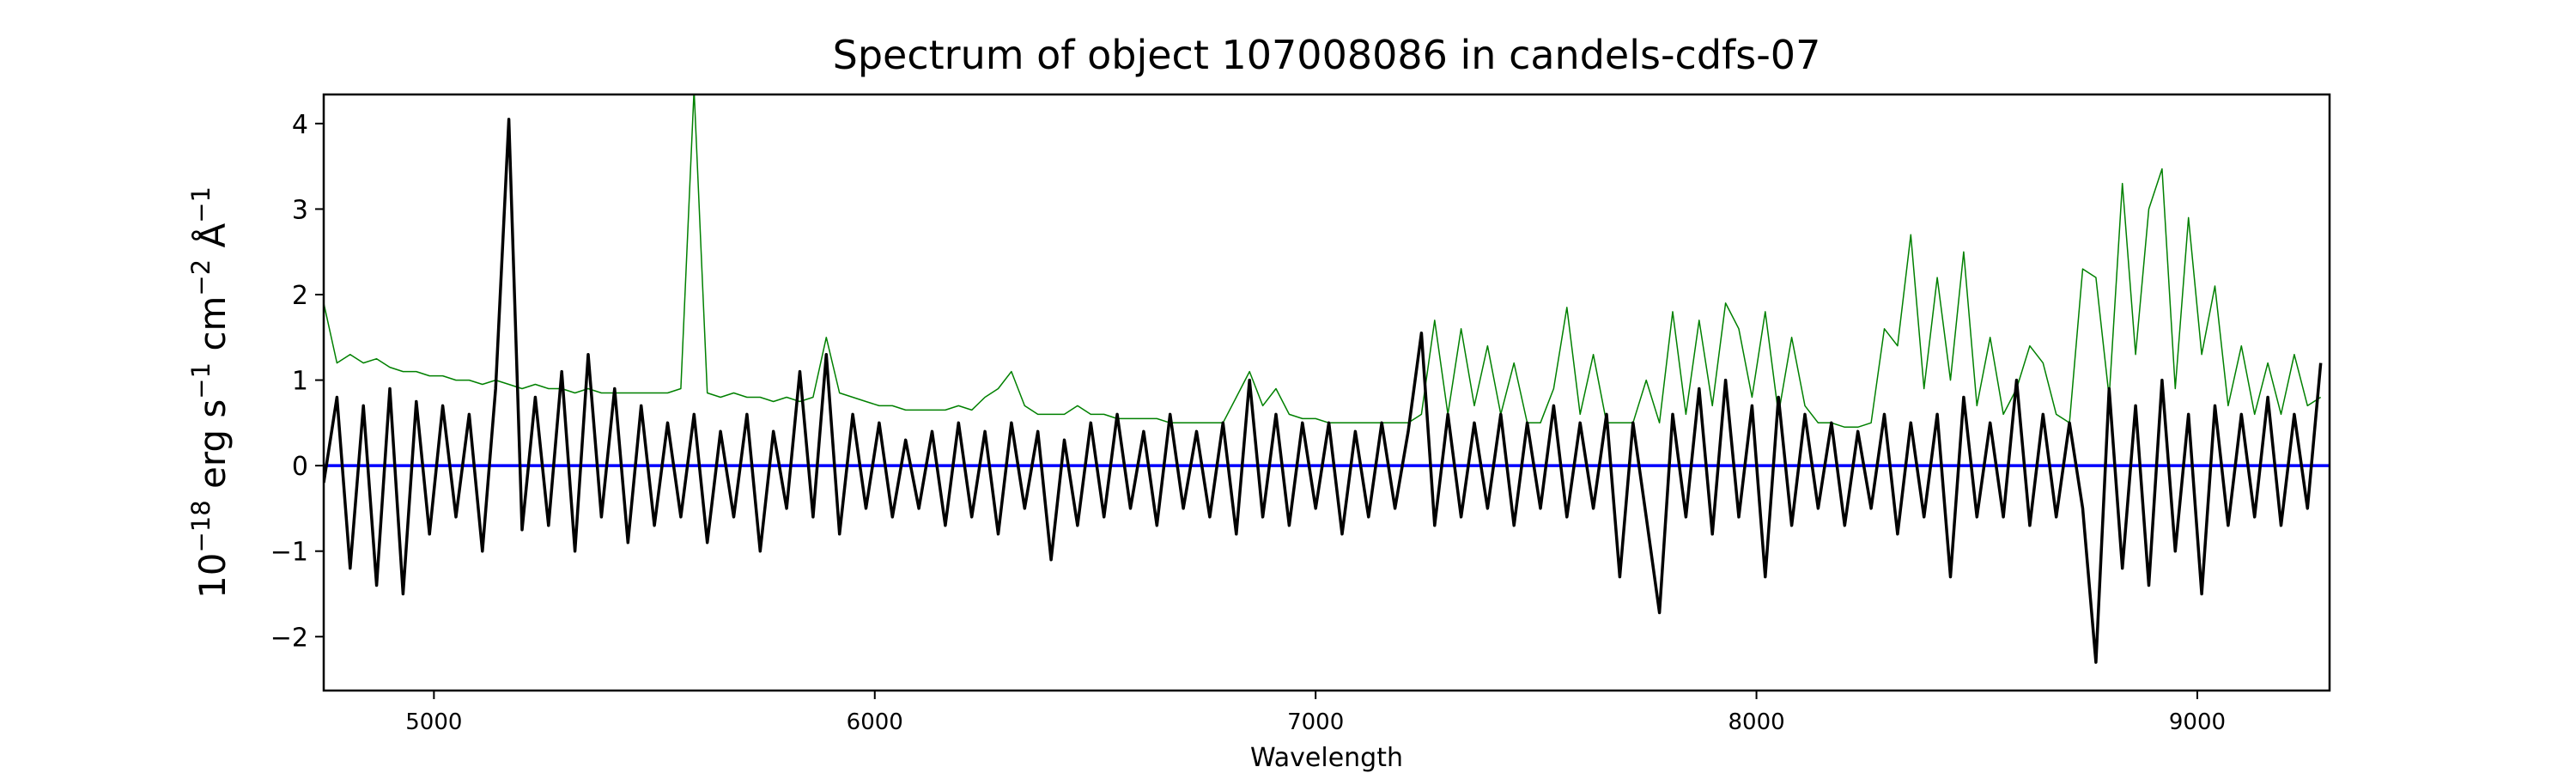 The height and width of the screenshot is (773, 2576). Describe the element at coordinates (1756, 722) in the screenshot. I see `x-tick-label: 8000` at that location.